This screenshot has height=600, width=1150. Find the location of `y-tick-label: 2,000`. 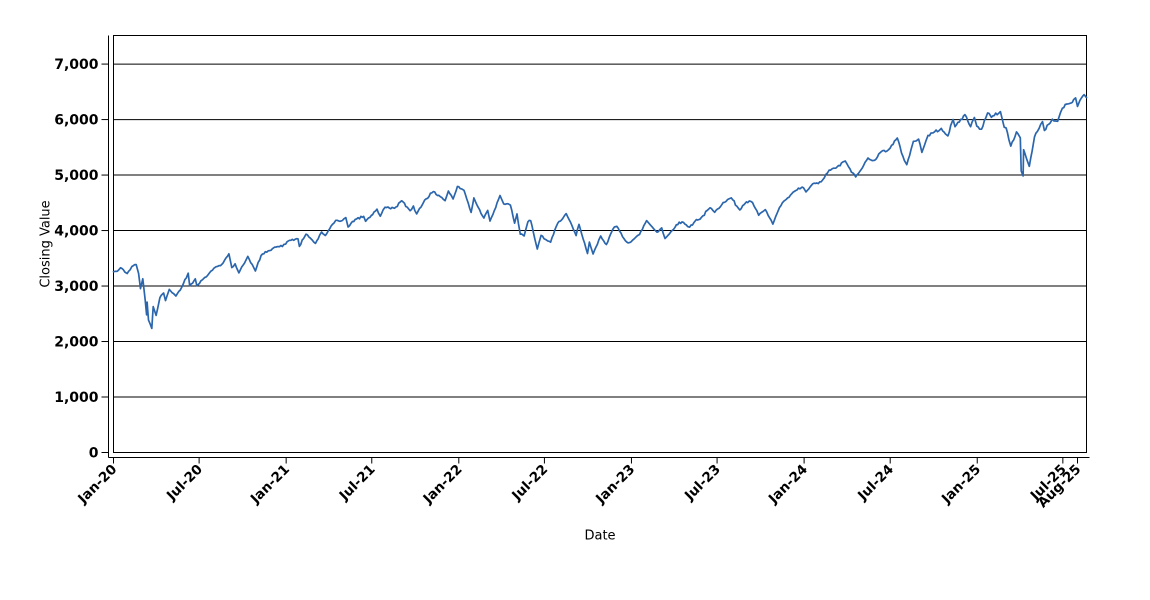

y-tick-label: 2,000 is located at coordinates (76, 343).